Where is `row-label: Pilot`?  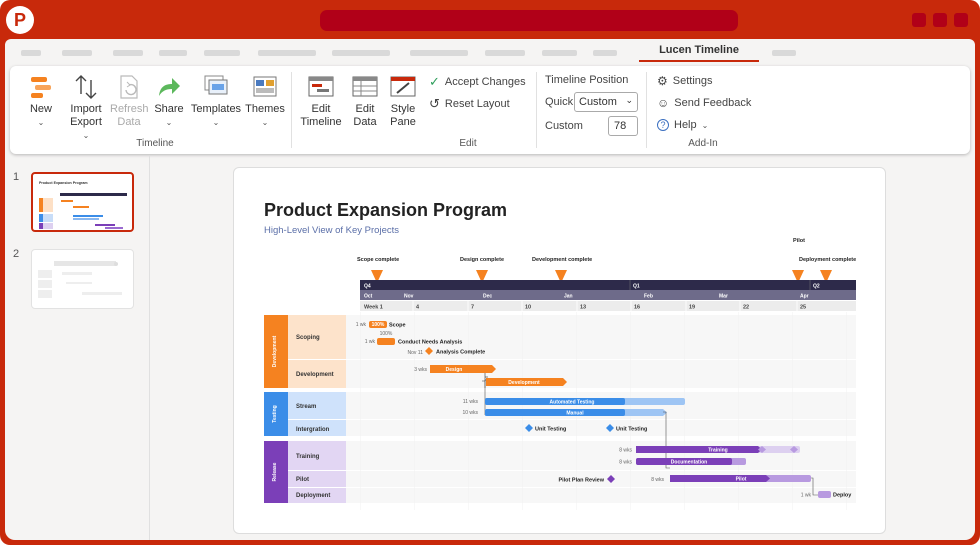
row-label: Pilot is located at coordinates (302, 480).